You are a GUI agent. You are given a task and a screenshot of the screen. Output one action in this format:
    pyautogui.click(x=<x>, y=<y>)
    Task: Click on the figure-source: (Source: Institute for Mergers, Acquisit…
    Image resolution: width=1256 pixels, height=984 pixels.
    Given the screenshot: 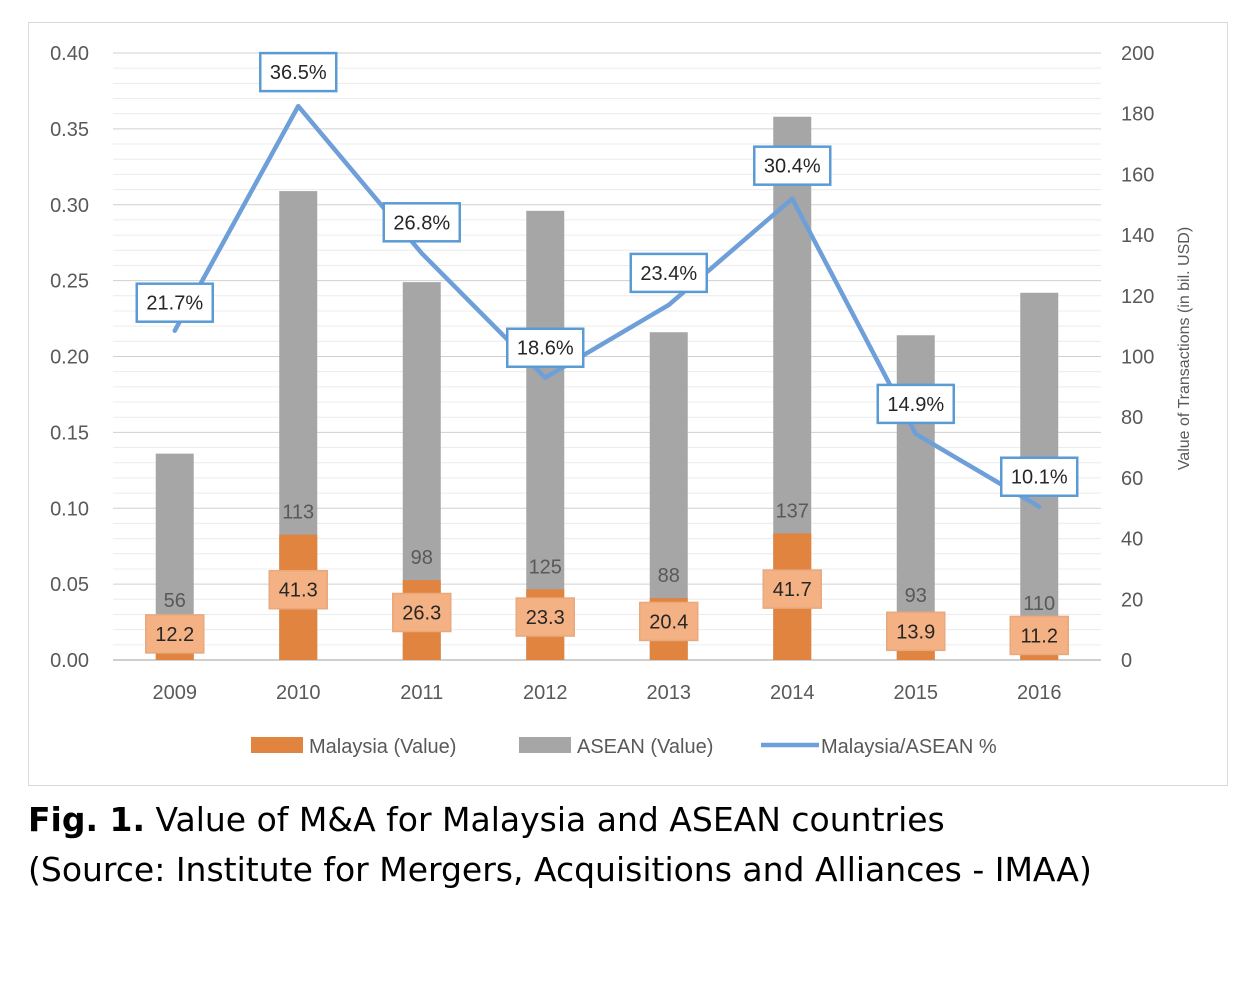 What is the action you would take?
    pyautogui.click(x=560, y=869)
    